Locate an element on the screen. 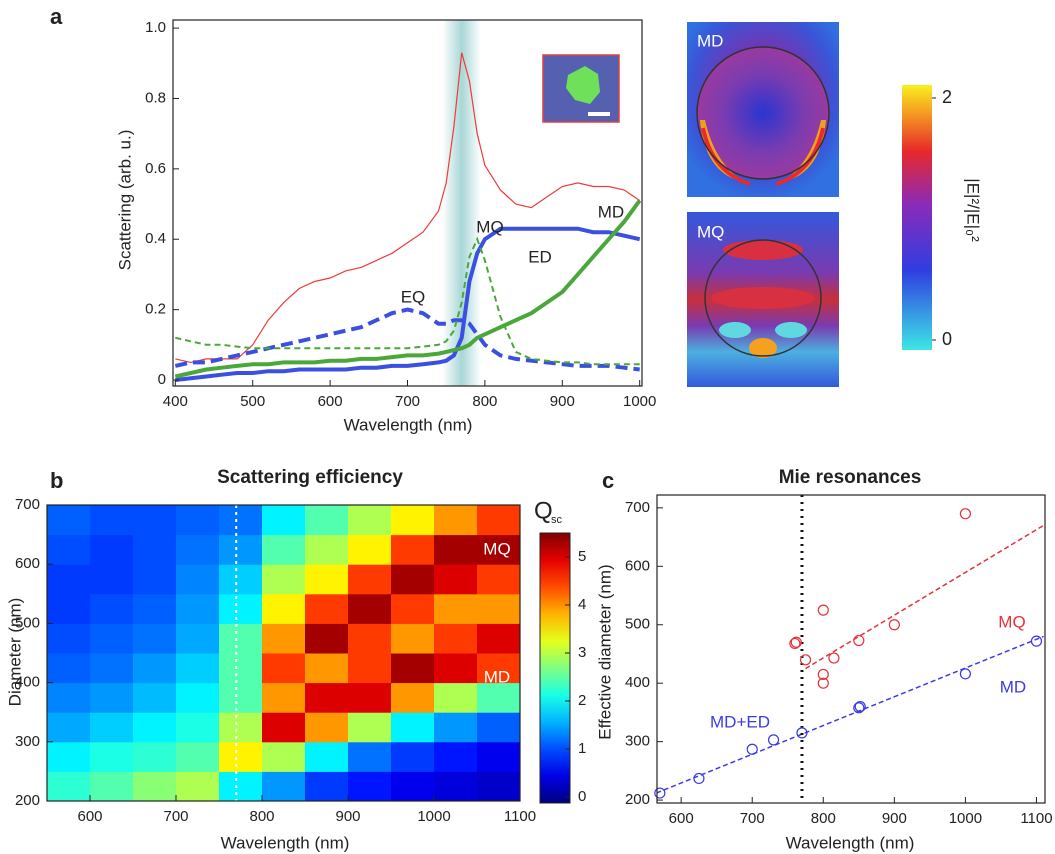 This screenshot has height=854, width=1055. y-tick-label: 600 is located at coordinates (637, 565).